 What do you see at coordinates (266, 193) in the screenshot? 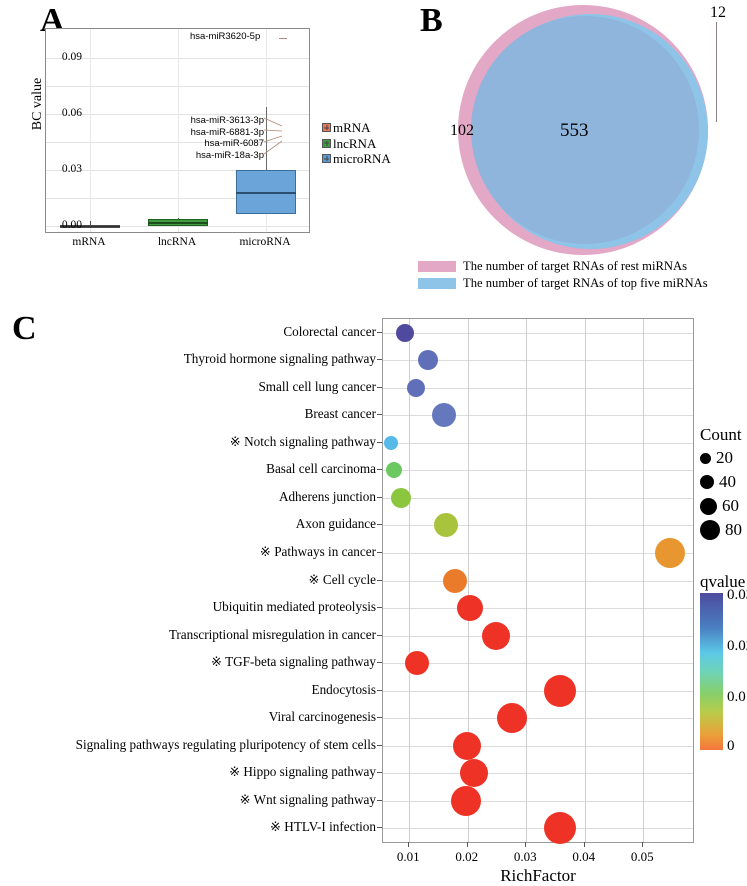
I see `median-microrna` at bounding box center [266, 193].